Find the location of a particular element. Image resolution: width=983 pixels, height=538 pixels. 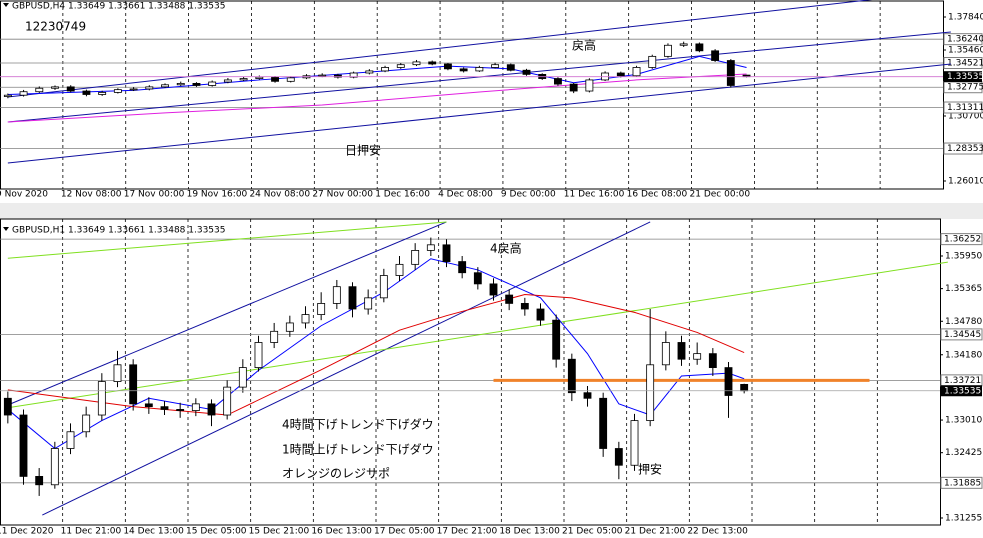

x-tick-label: 12 Nov 08:00 is located at coordinates (91, 195).